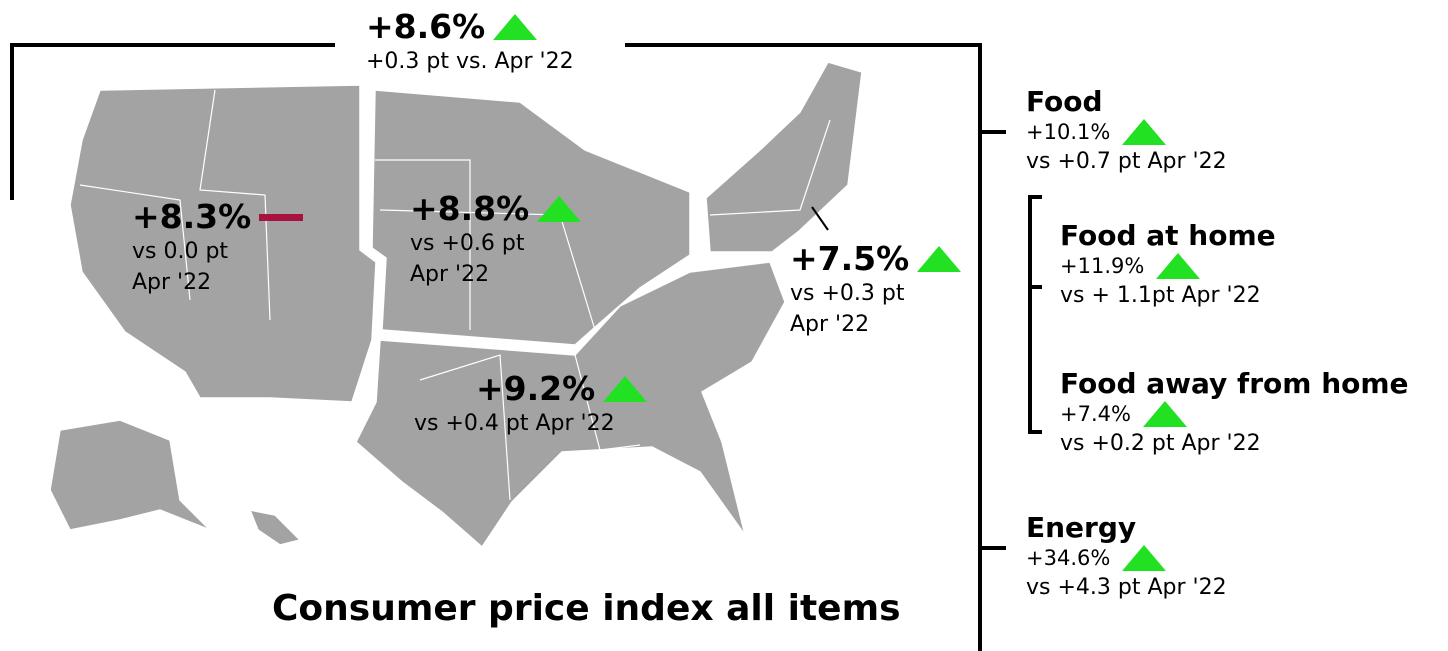 This screenshot has height=651, width=1448. I want to click on west-region, so click(223, 243).